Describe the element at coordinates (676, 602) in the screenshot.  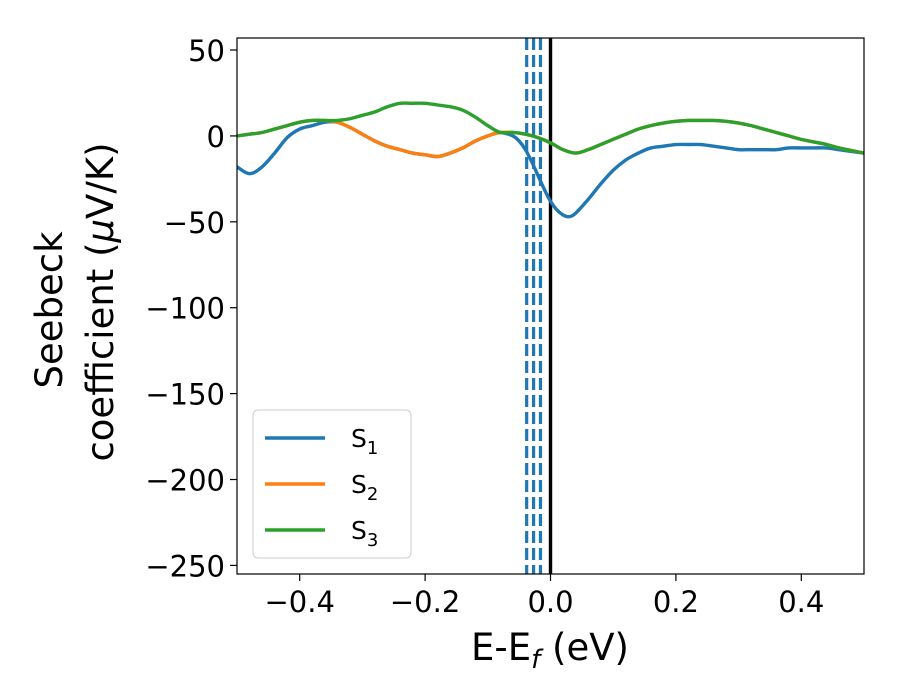
I see `x-tick-label: 0.2` at that location.